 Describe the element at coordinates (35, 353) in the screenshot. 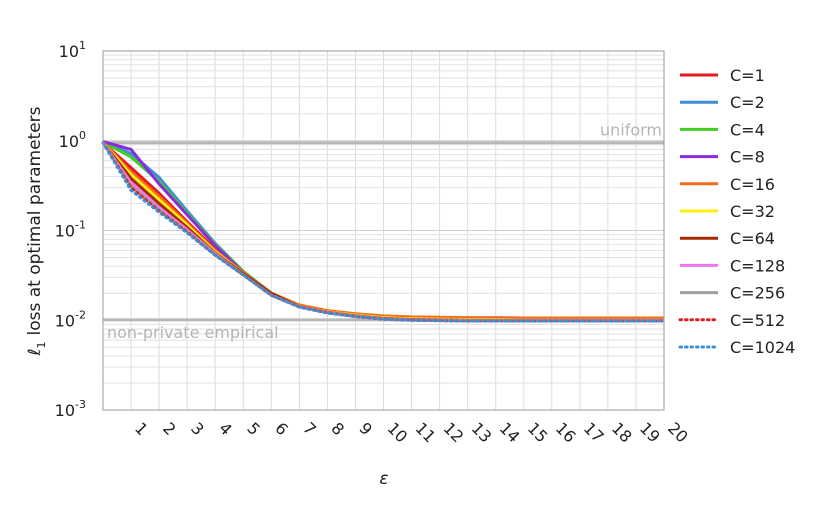

I see `y-axis-label-symbol: ℓ` at that location.